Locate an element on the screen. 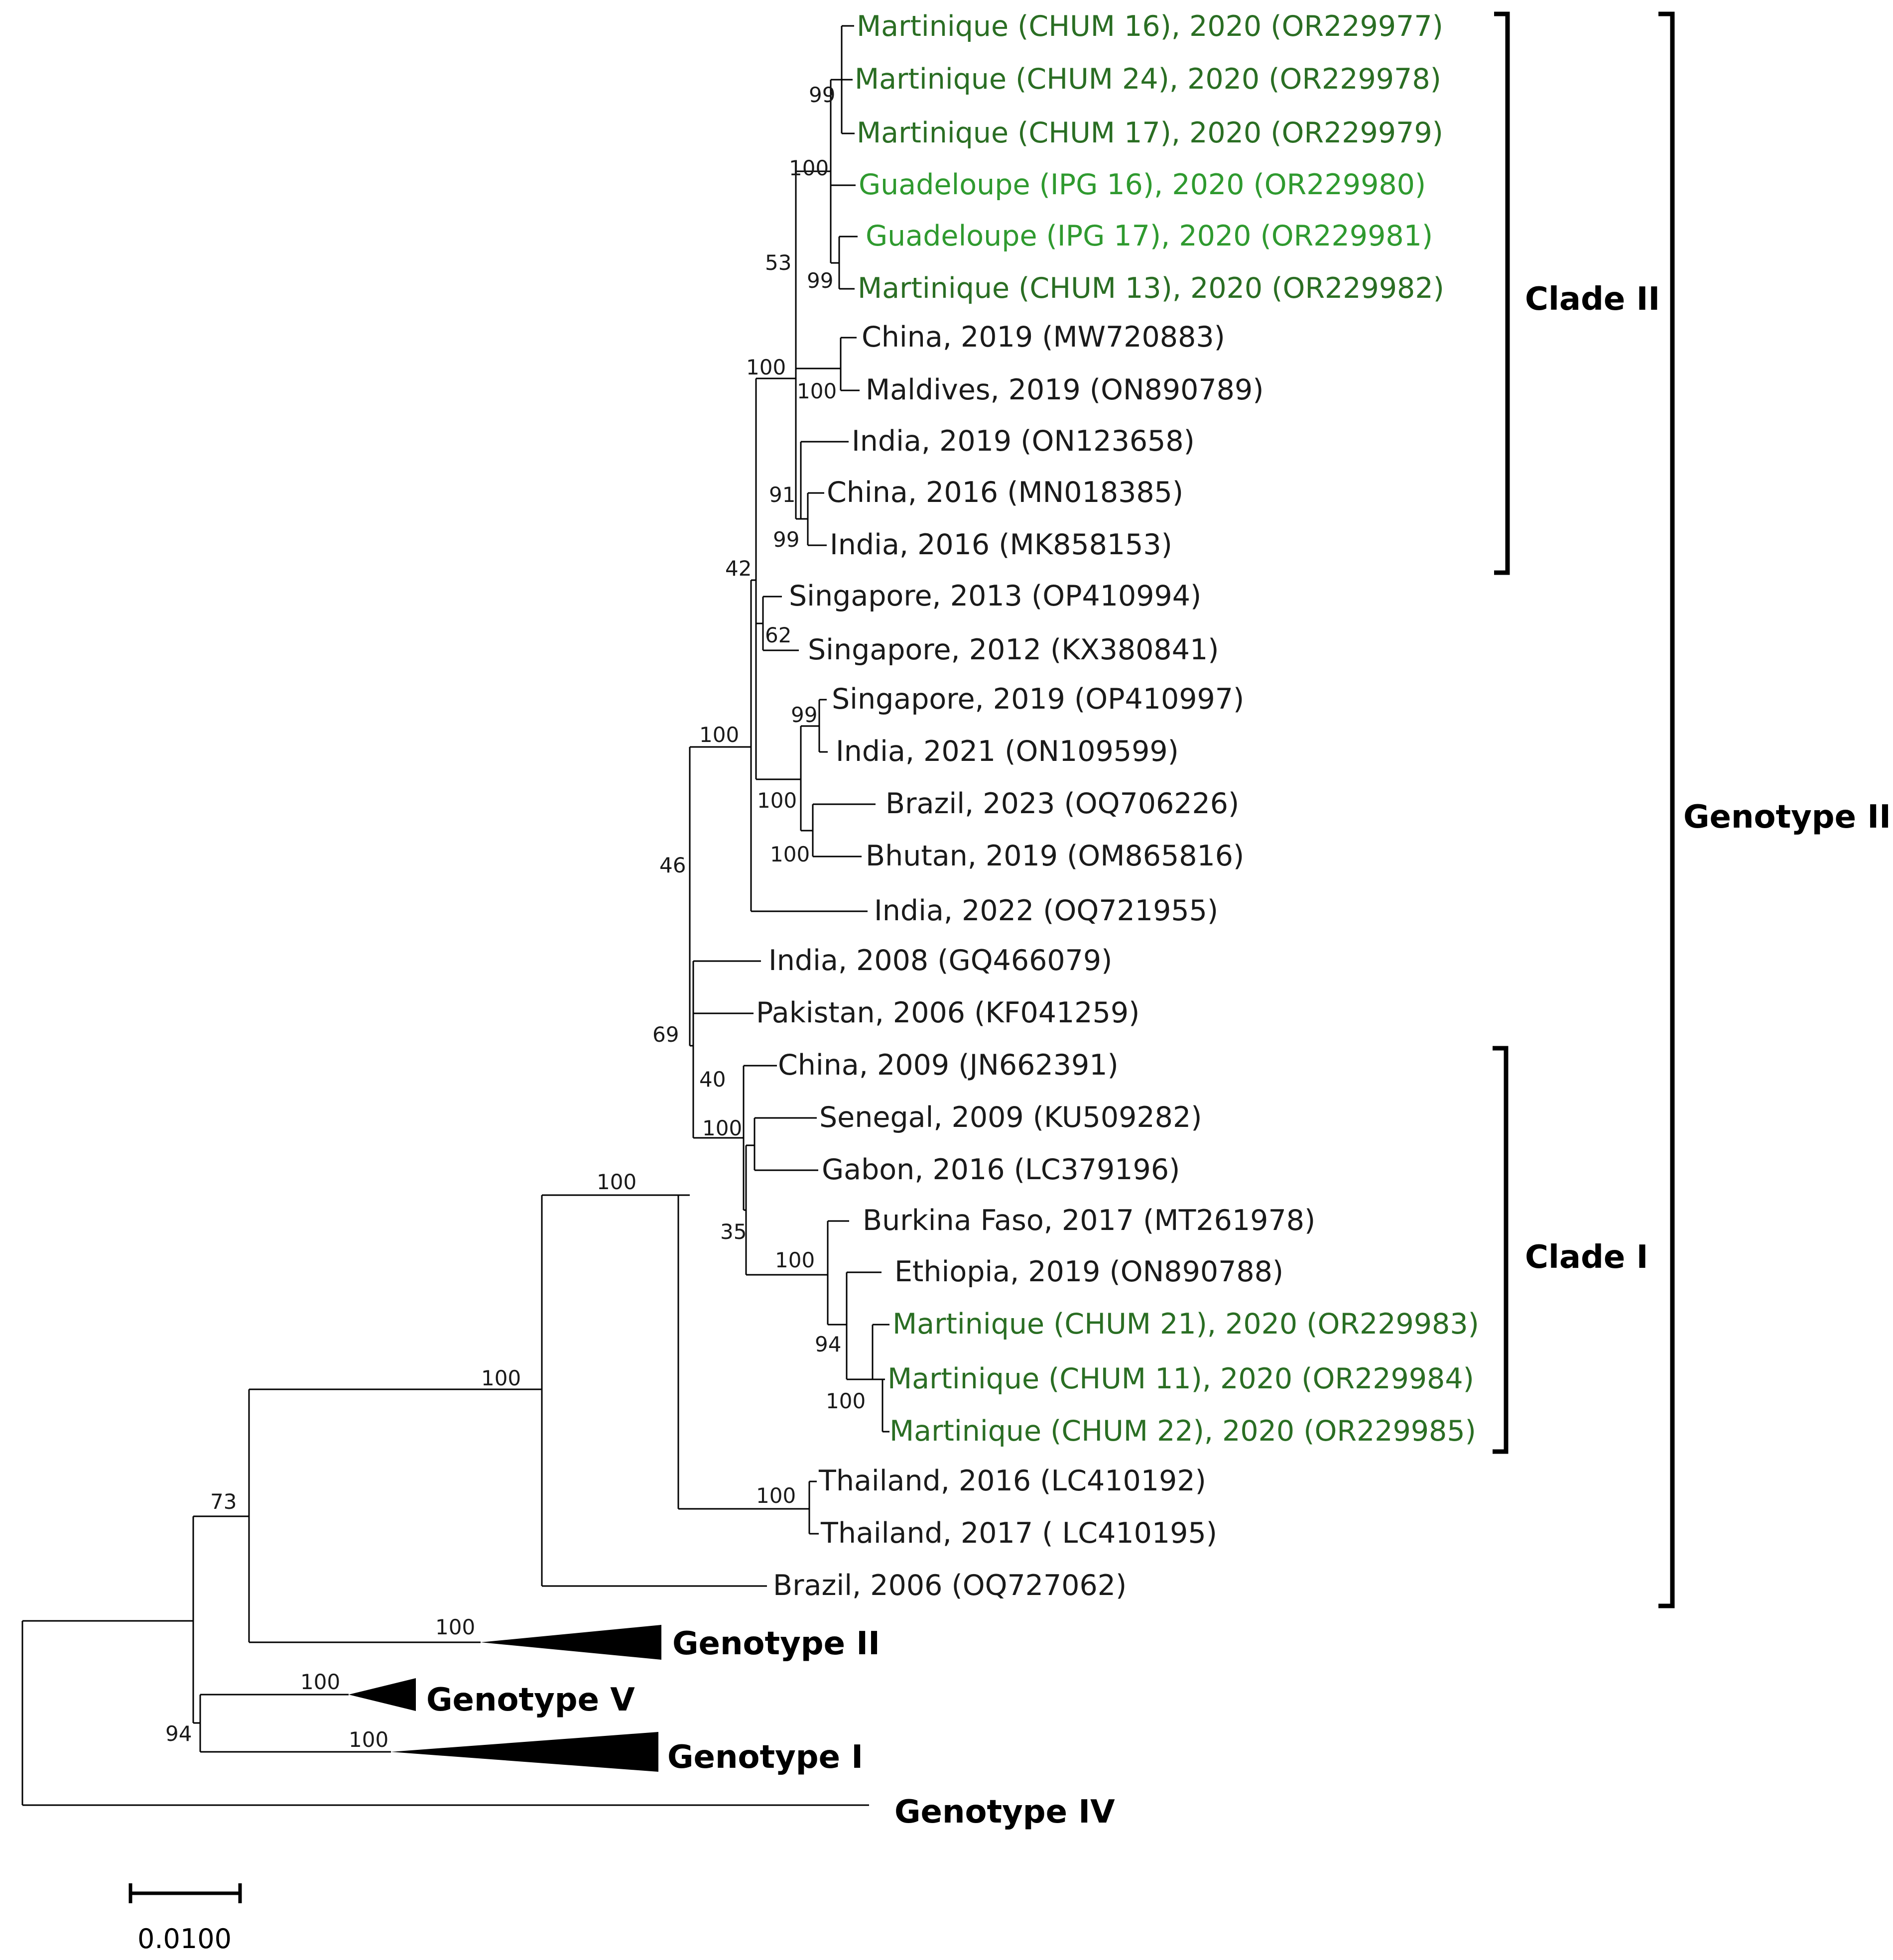  leaf-label: Brazil, 2006 (OQ727062) is located at coordinates (950, 1586).